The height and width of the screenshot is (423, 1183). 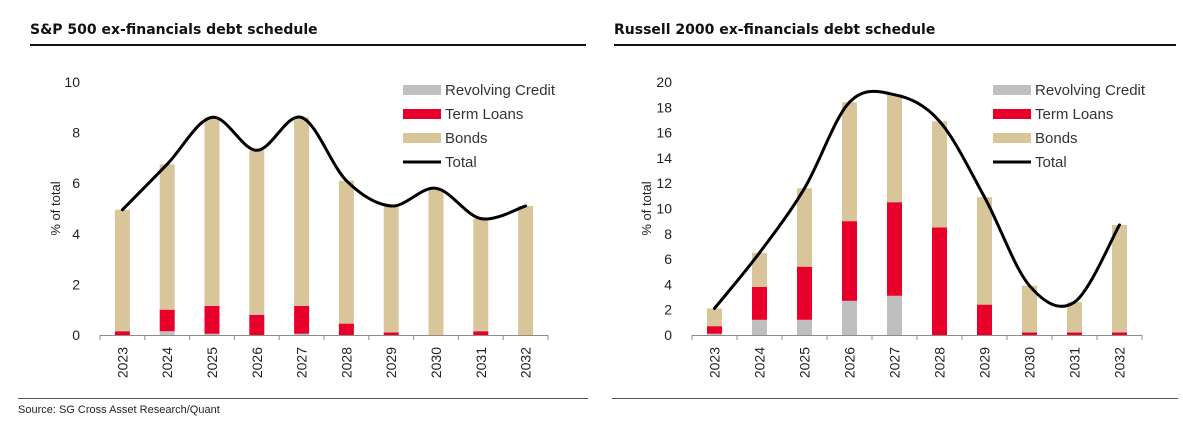 What do you see at coordinates (664, 133) in the screenshot?
I see `russell-y-tick-label: 16` at bounding box center [664, 133].